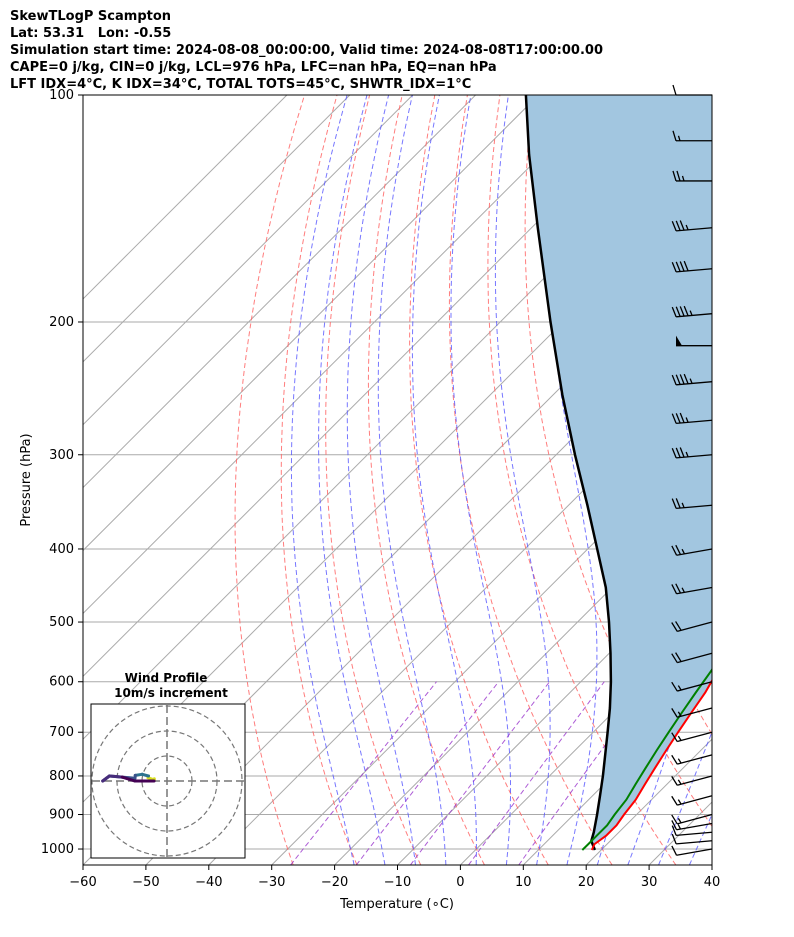 The width and height of the screenshot is (794, 937). I want to click on x-tick-label: 10, so click(523, 882).